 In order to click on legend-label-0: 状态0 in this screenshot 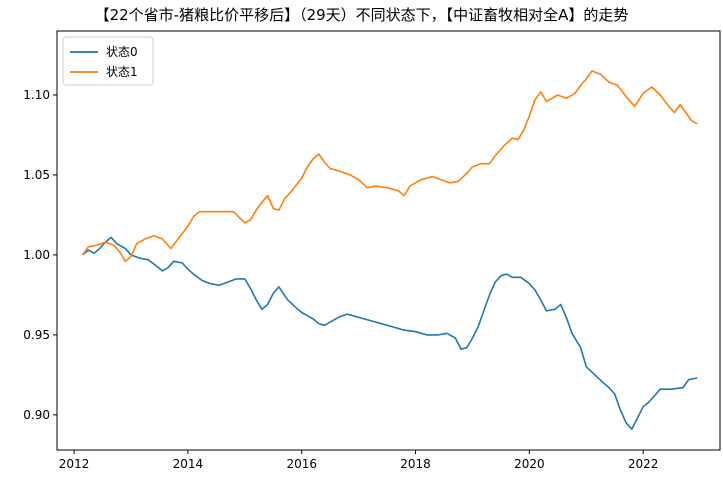, I will do `click(122, 52)`.